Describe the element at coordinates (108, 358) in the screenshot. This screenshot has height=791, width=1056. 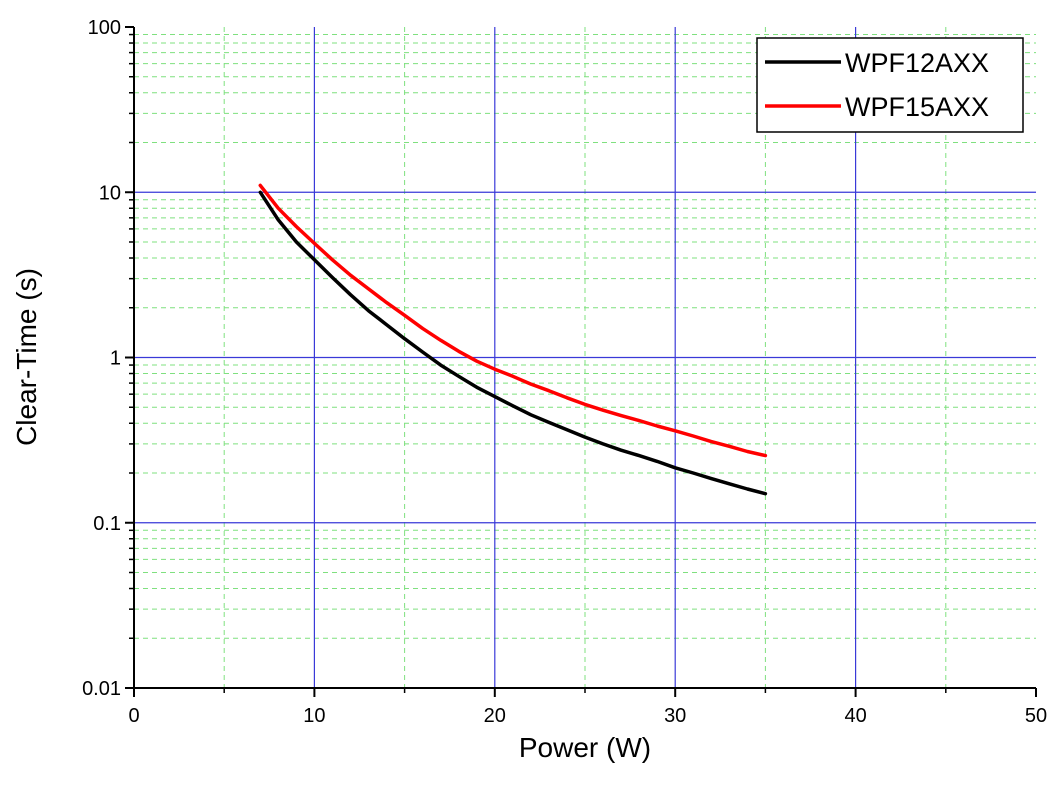
I see `y-axis-ticks: 0.01 0.1 1 10 100` at that location.